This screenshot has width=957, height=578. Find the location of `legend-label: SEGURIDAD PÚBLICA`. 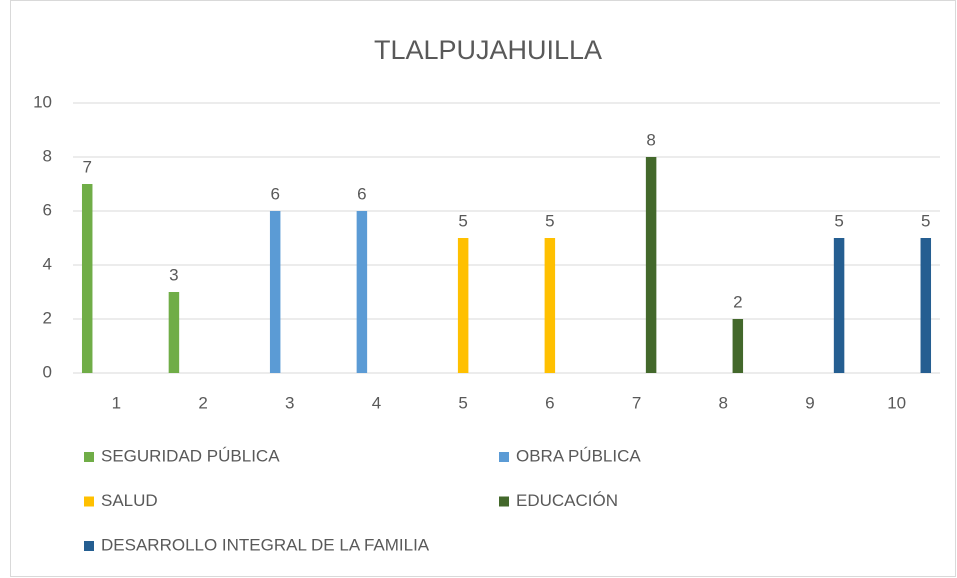

legend-label: SEGURIDAD PÚBLICA is located at coordinates (190, 455).